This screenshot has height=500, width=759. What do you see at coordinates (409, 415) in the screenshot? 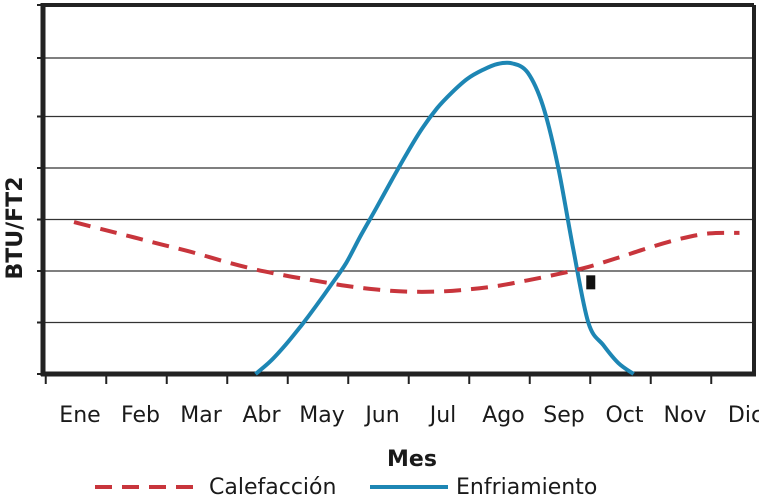
I see `x-tick-labels: Ene Feb Mar Abr May Jun Jul Ago Sep Oct Nov Dic` at bounding box center [409, 415].